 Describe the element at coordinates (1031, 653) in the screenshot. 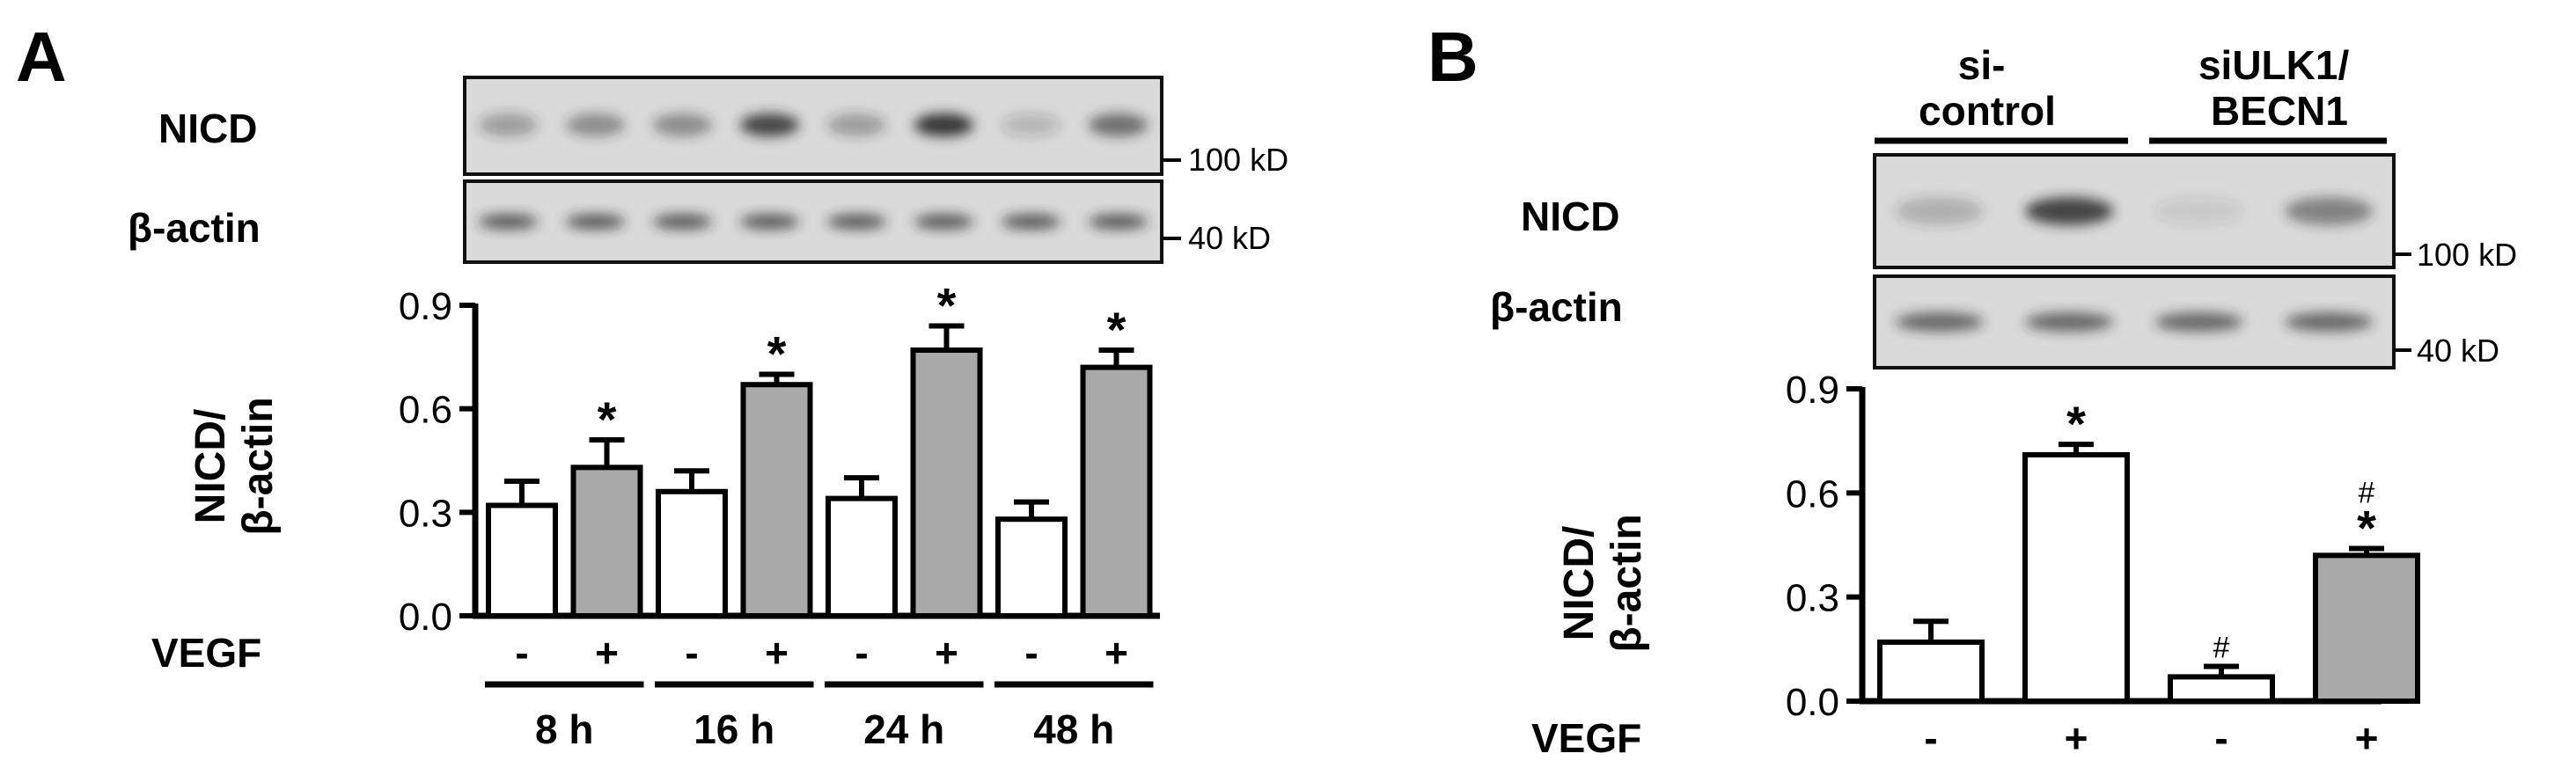

I see `panel-a-category-6: -` at that location.